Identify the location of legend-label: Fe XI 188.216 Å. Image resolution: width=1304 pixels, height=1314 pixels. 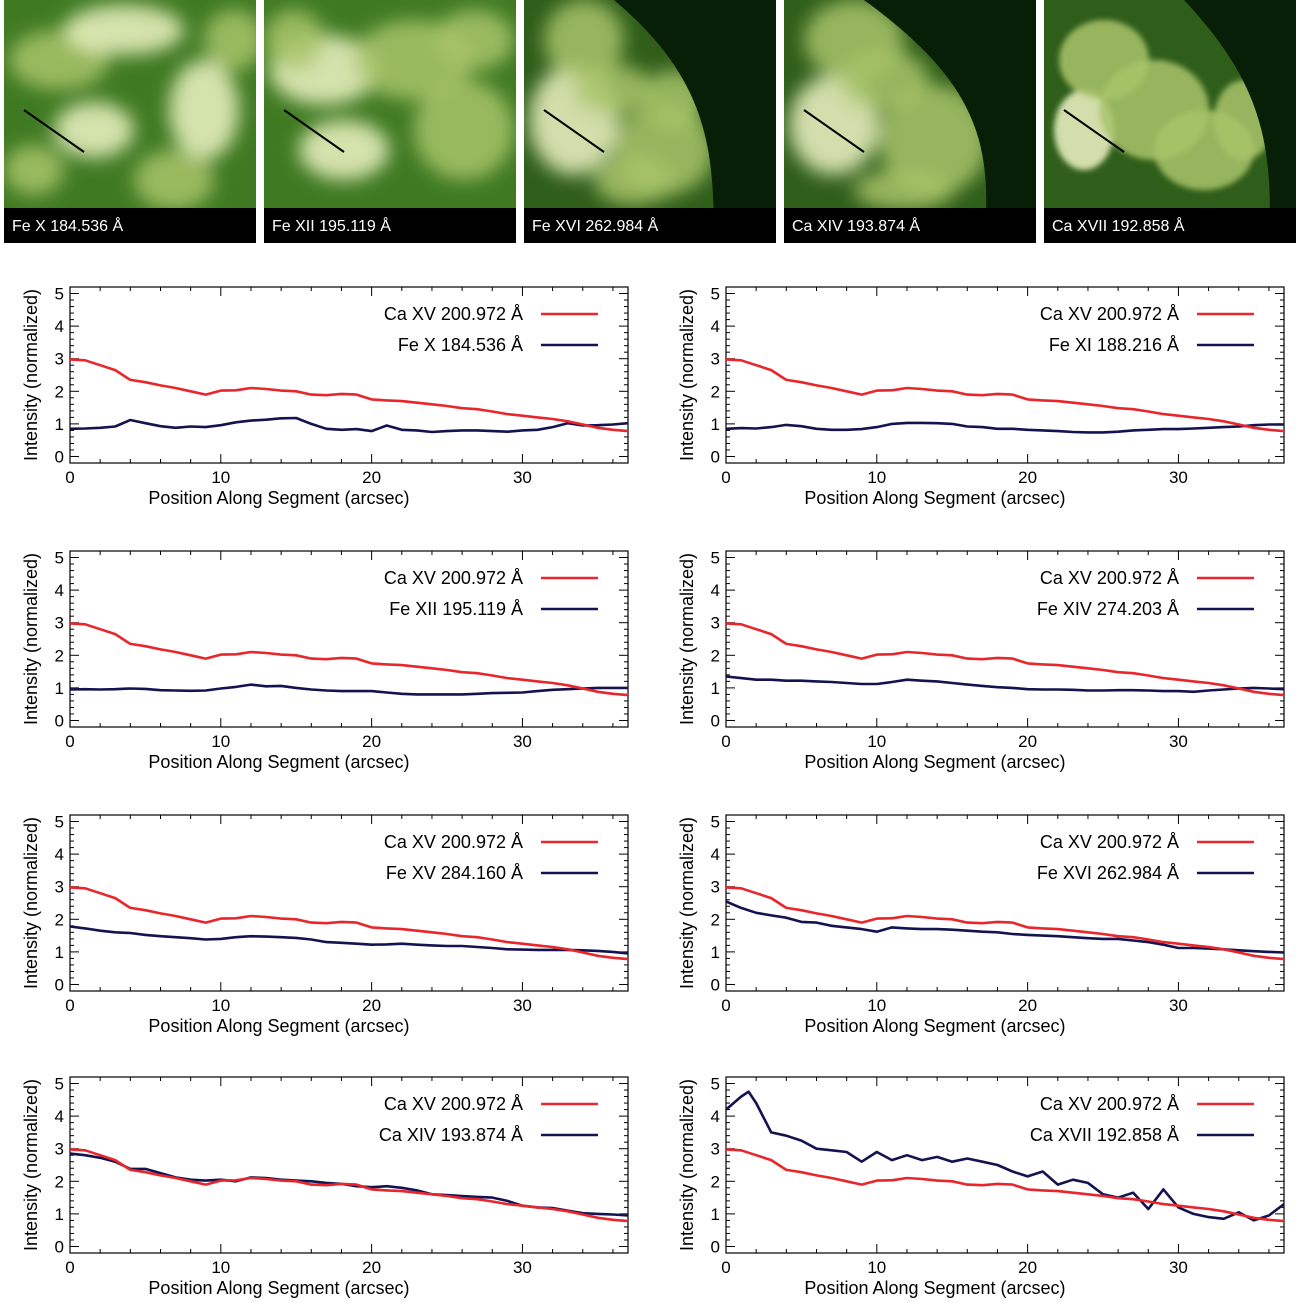
(1114, 345).